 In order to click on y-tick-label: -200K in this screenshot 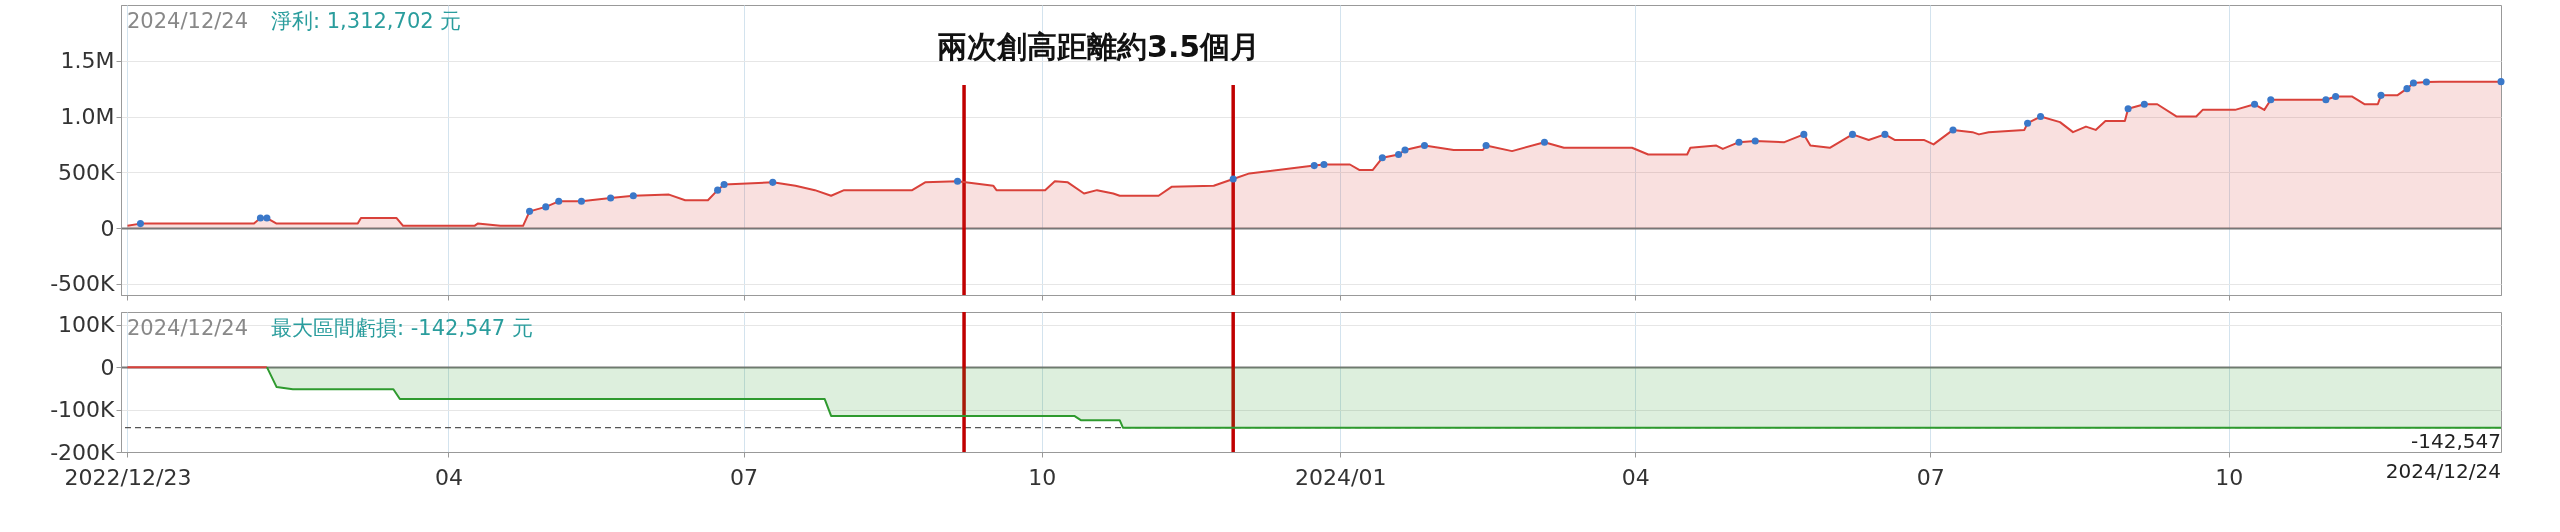, I will do `click(83, 452)`.